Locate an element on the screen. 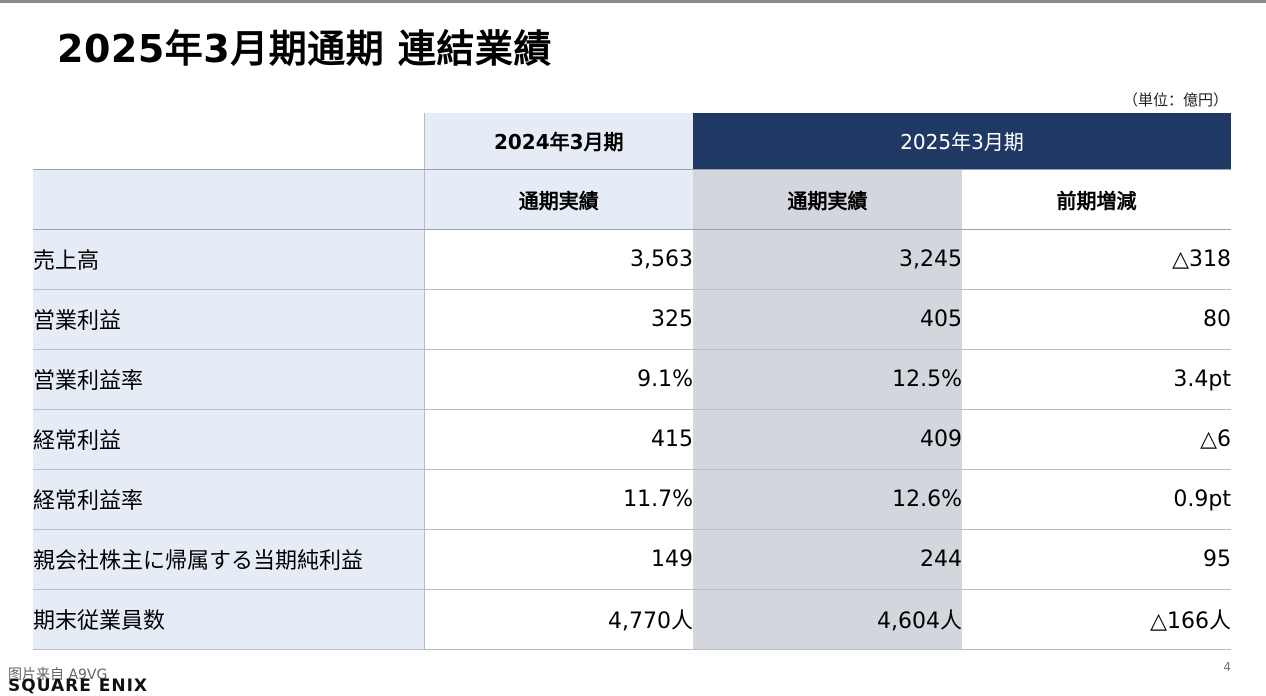  column-header-row: 通期実績 通期実績 前期増減 is located at coordinates (632, 199).